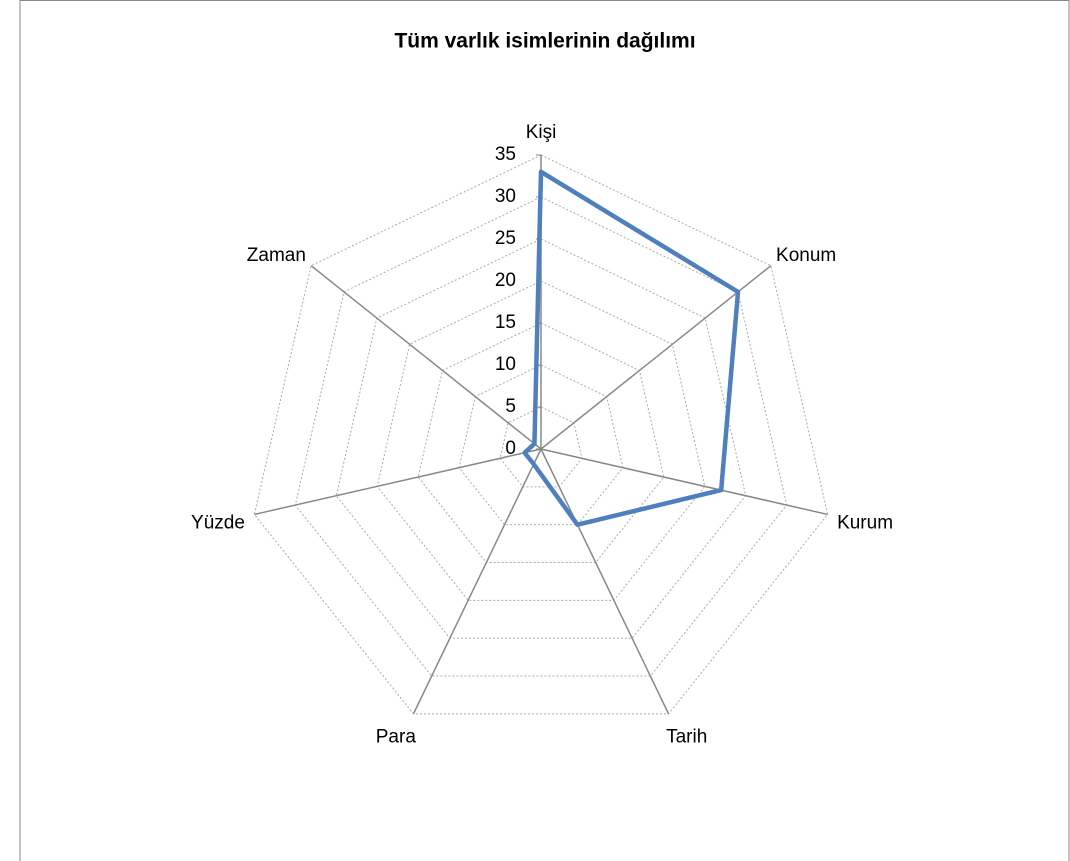 The image size is (1070, 861). What do you see at coordinates (505, 238) in the screenshot?
I see `y-tick-label: 25` at bounding box center [505, 238].